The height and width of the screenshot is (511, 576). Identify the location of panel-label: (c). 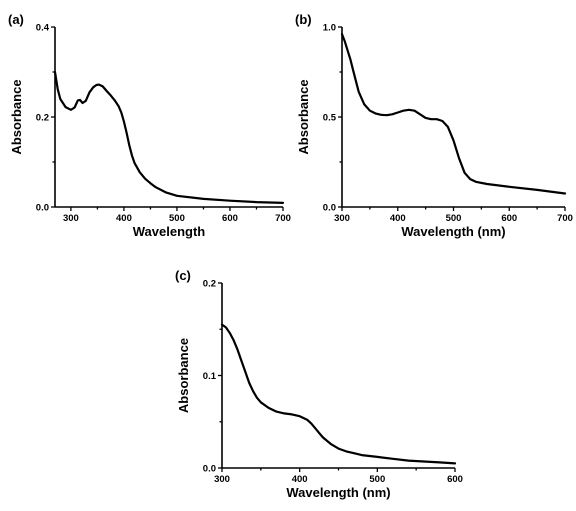
(183, 275).